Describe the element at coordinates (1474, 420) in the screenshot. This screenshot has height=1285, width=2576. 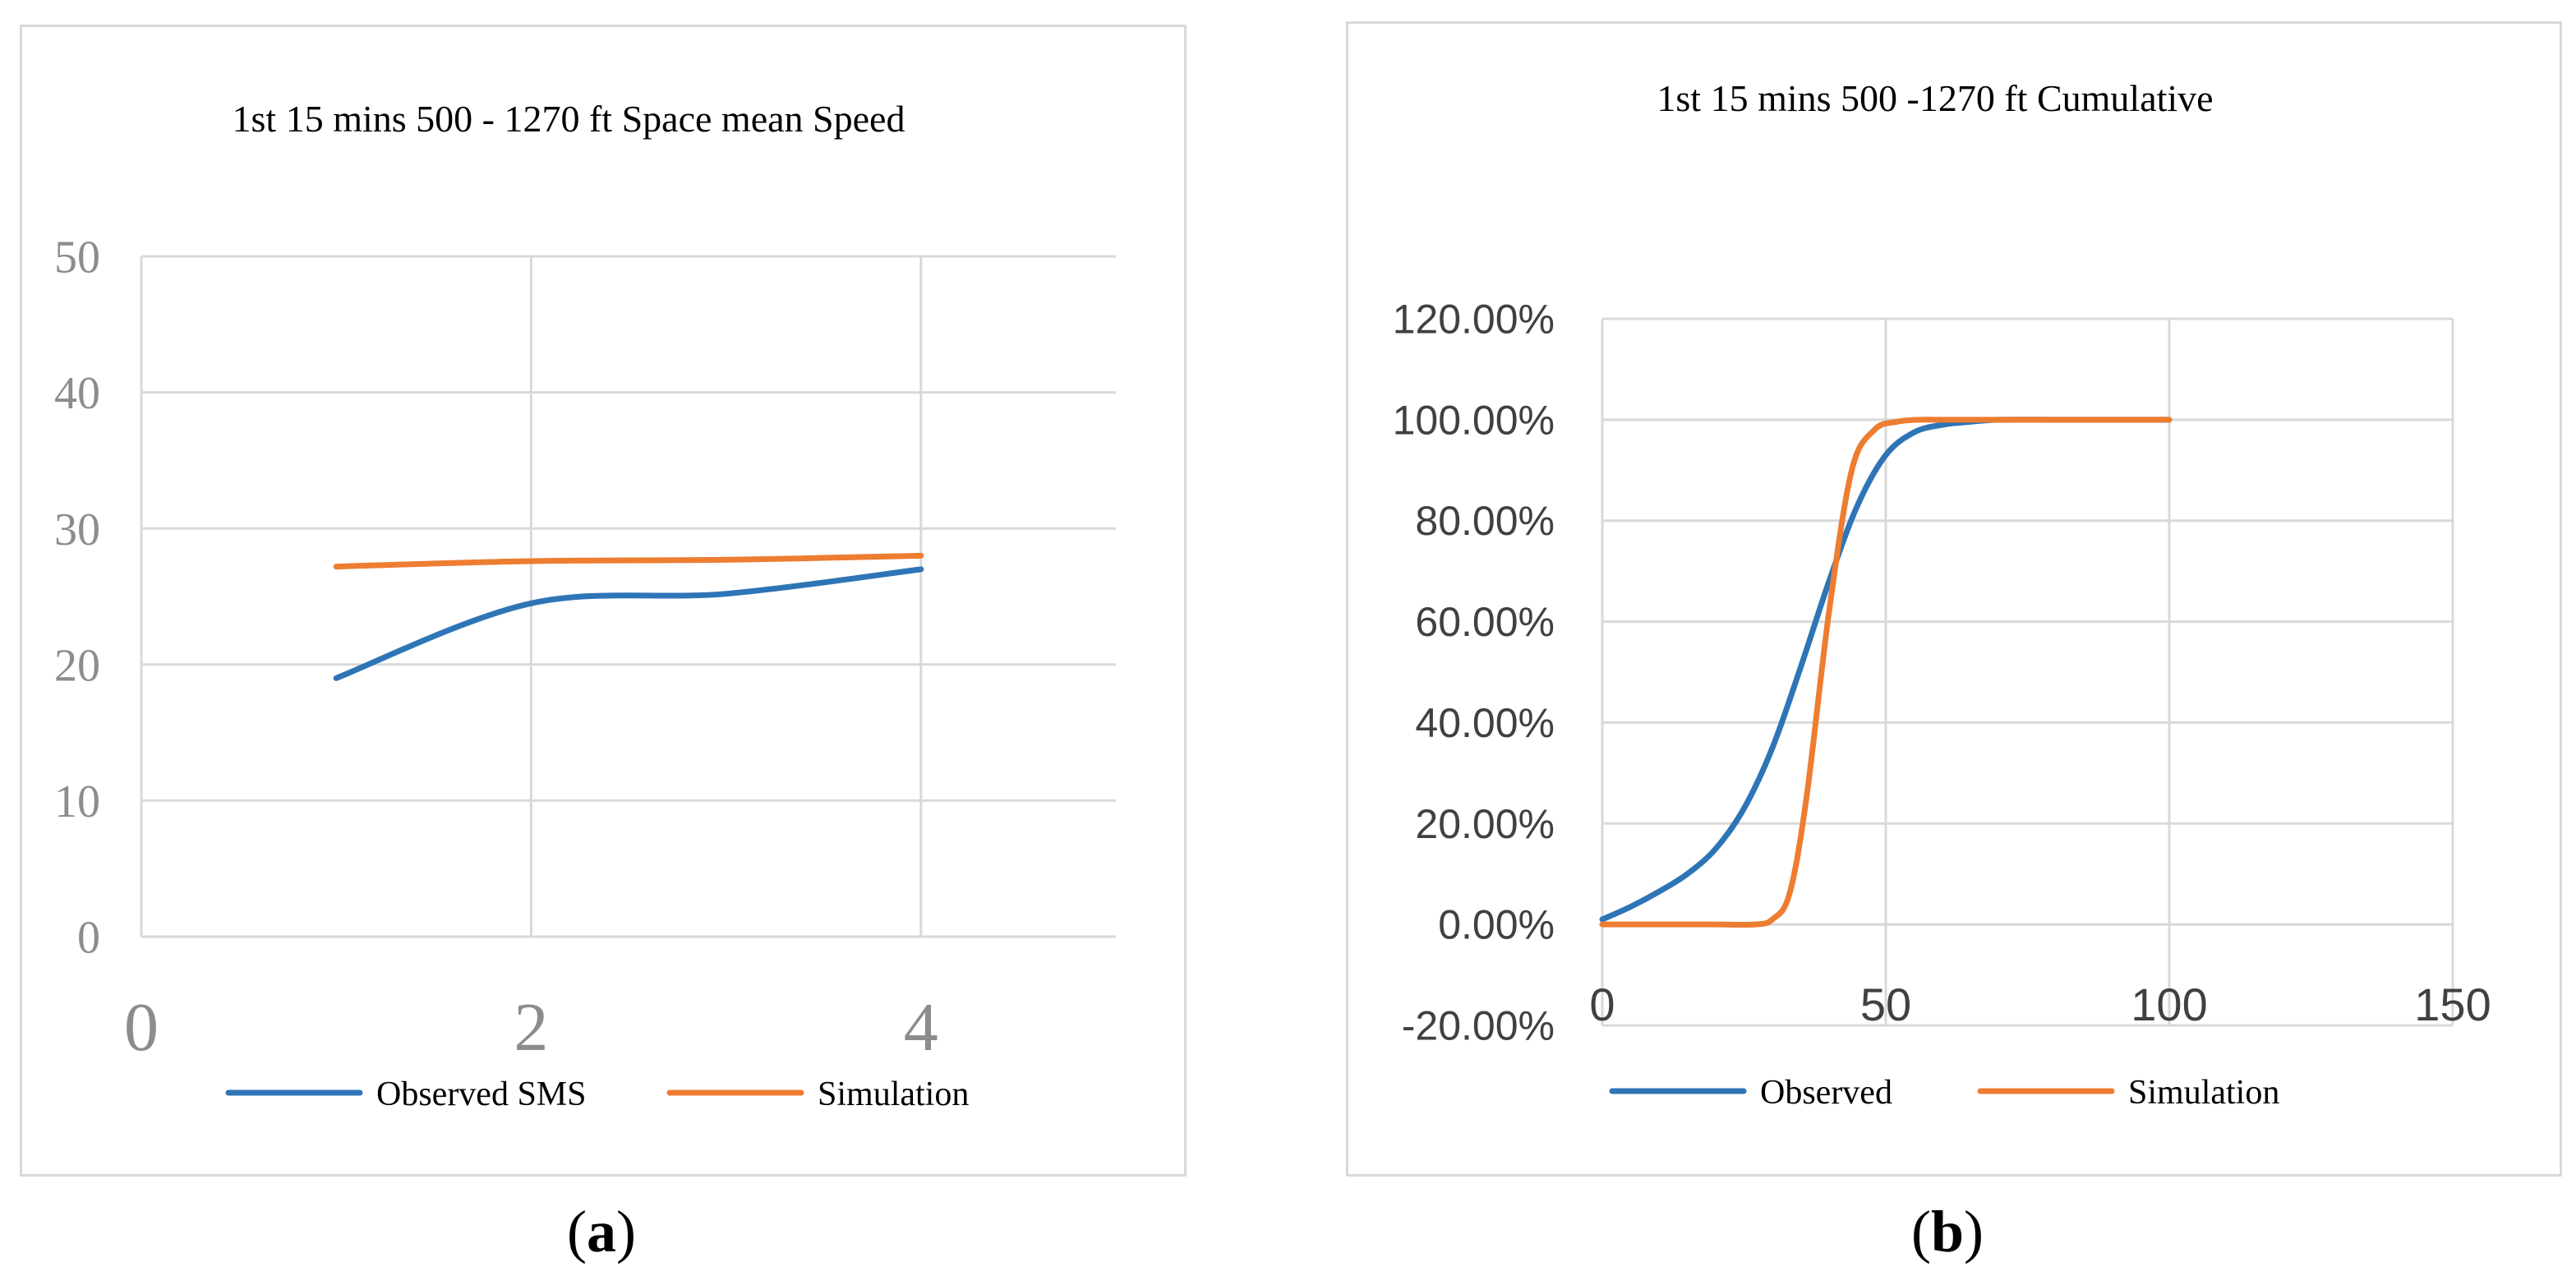
I see `y-tick-label: 100.00%` at that location.